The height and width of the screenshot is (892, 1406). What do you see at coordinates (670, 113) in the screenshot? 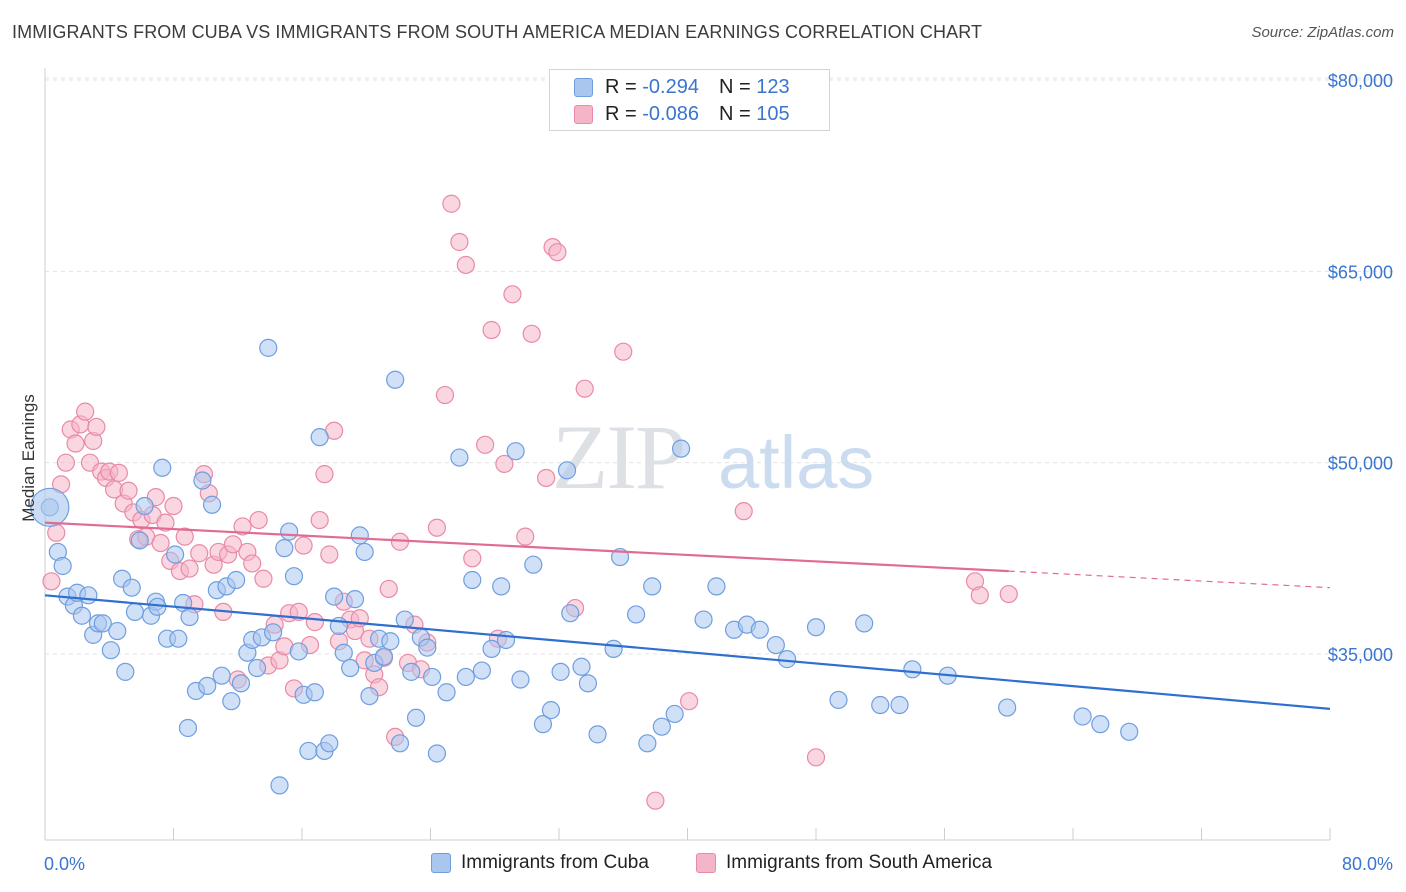
I see `legend-r-value: -0.086` at bounding box center [670, 113].